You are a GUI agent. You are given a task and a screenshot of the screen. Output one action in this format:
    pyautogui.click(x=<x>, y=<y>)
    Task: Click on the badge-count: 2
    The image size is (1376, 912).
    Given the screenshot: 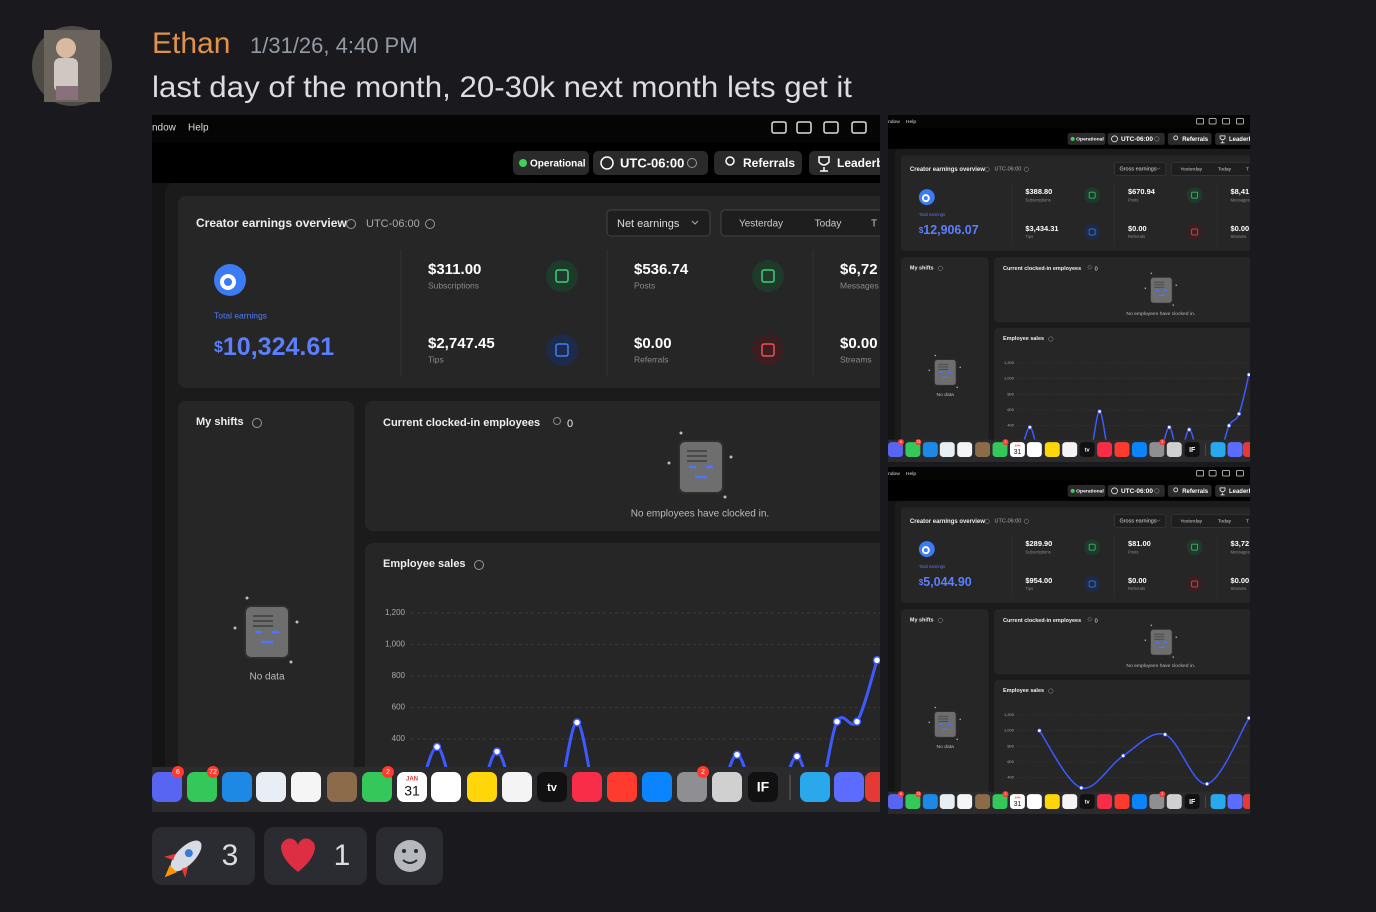 What is the action you would take?
    pyautogui.click(x=1006, y=442)
    